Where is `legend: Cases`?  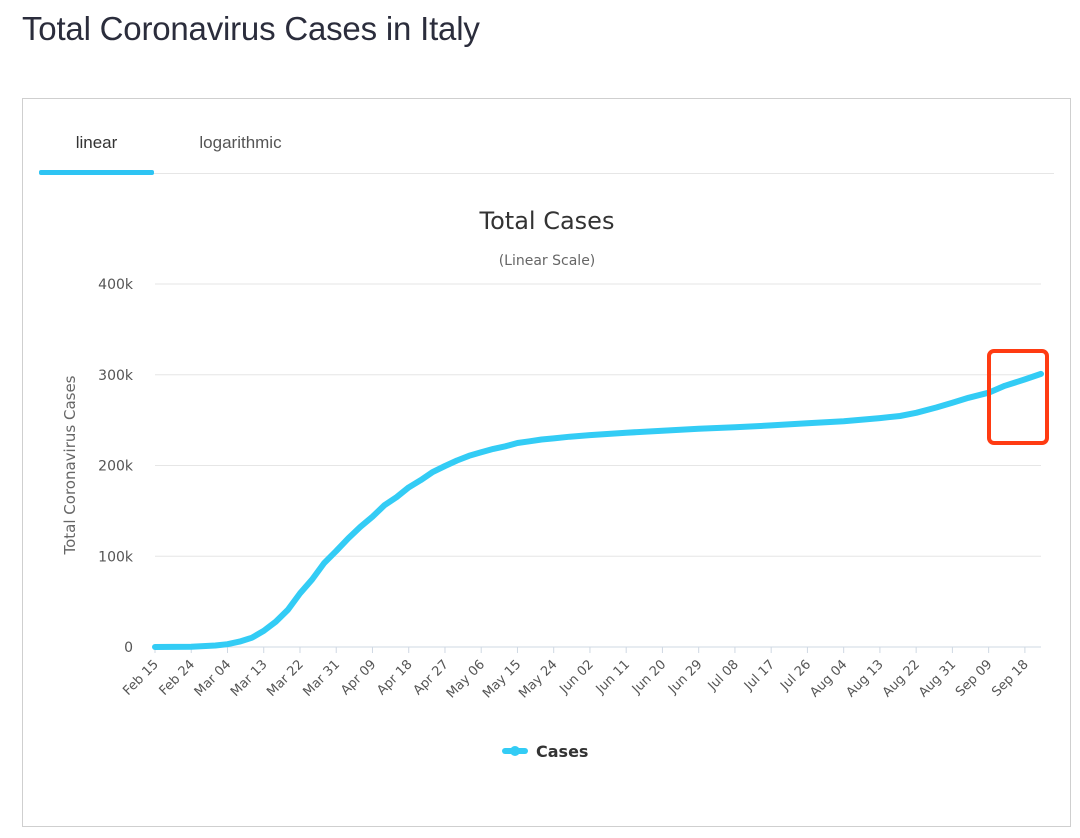
legend: Cases is located at coordinates (545, 751).